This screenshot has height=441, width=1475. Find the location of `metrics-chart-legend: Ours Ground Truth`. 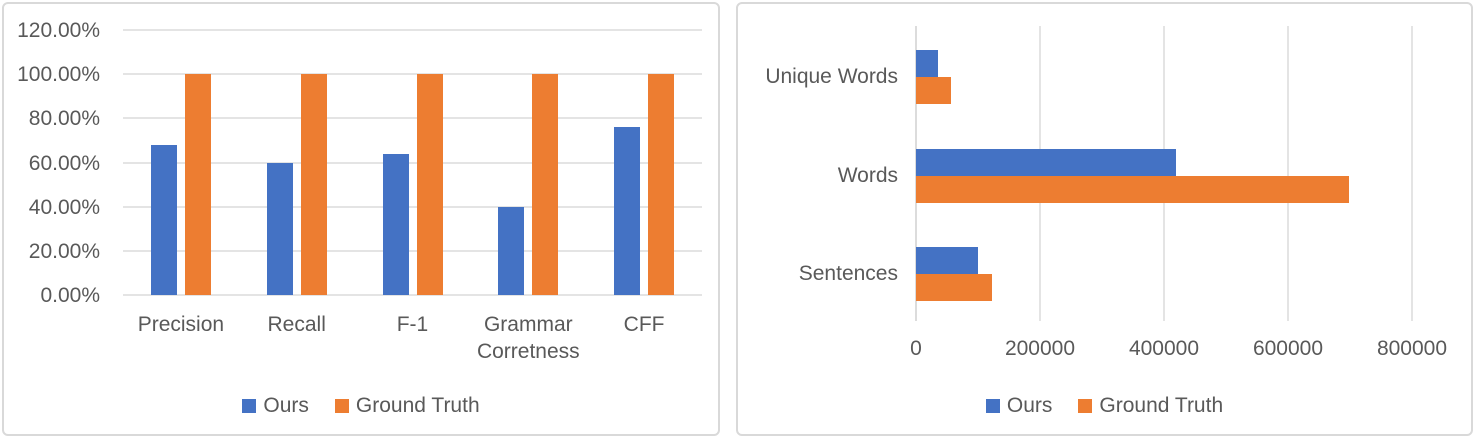

metrics-chart-legend: Ours Ground Truth is located at coordinates (361, 405).